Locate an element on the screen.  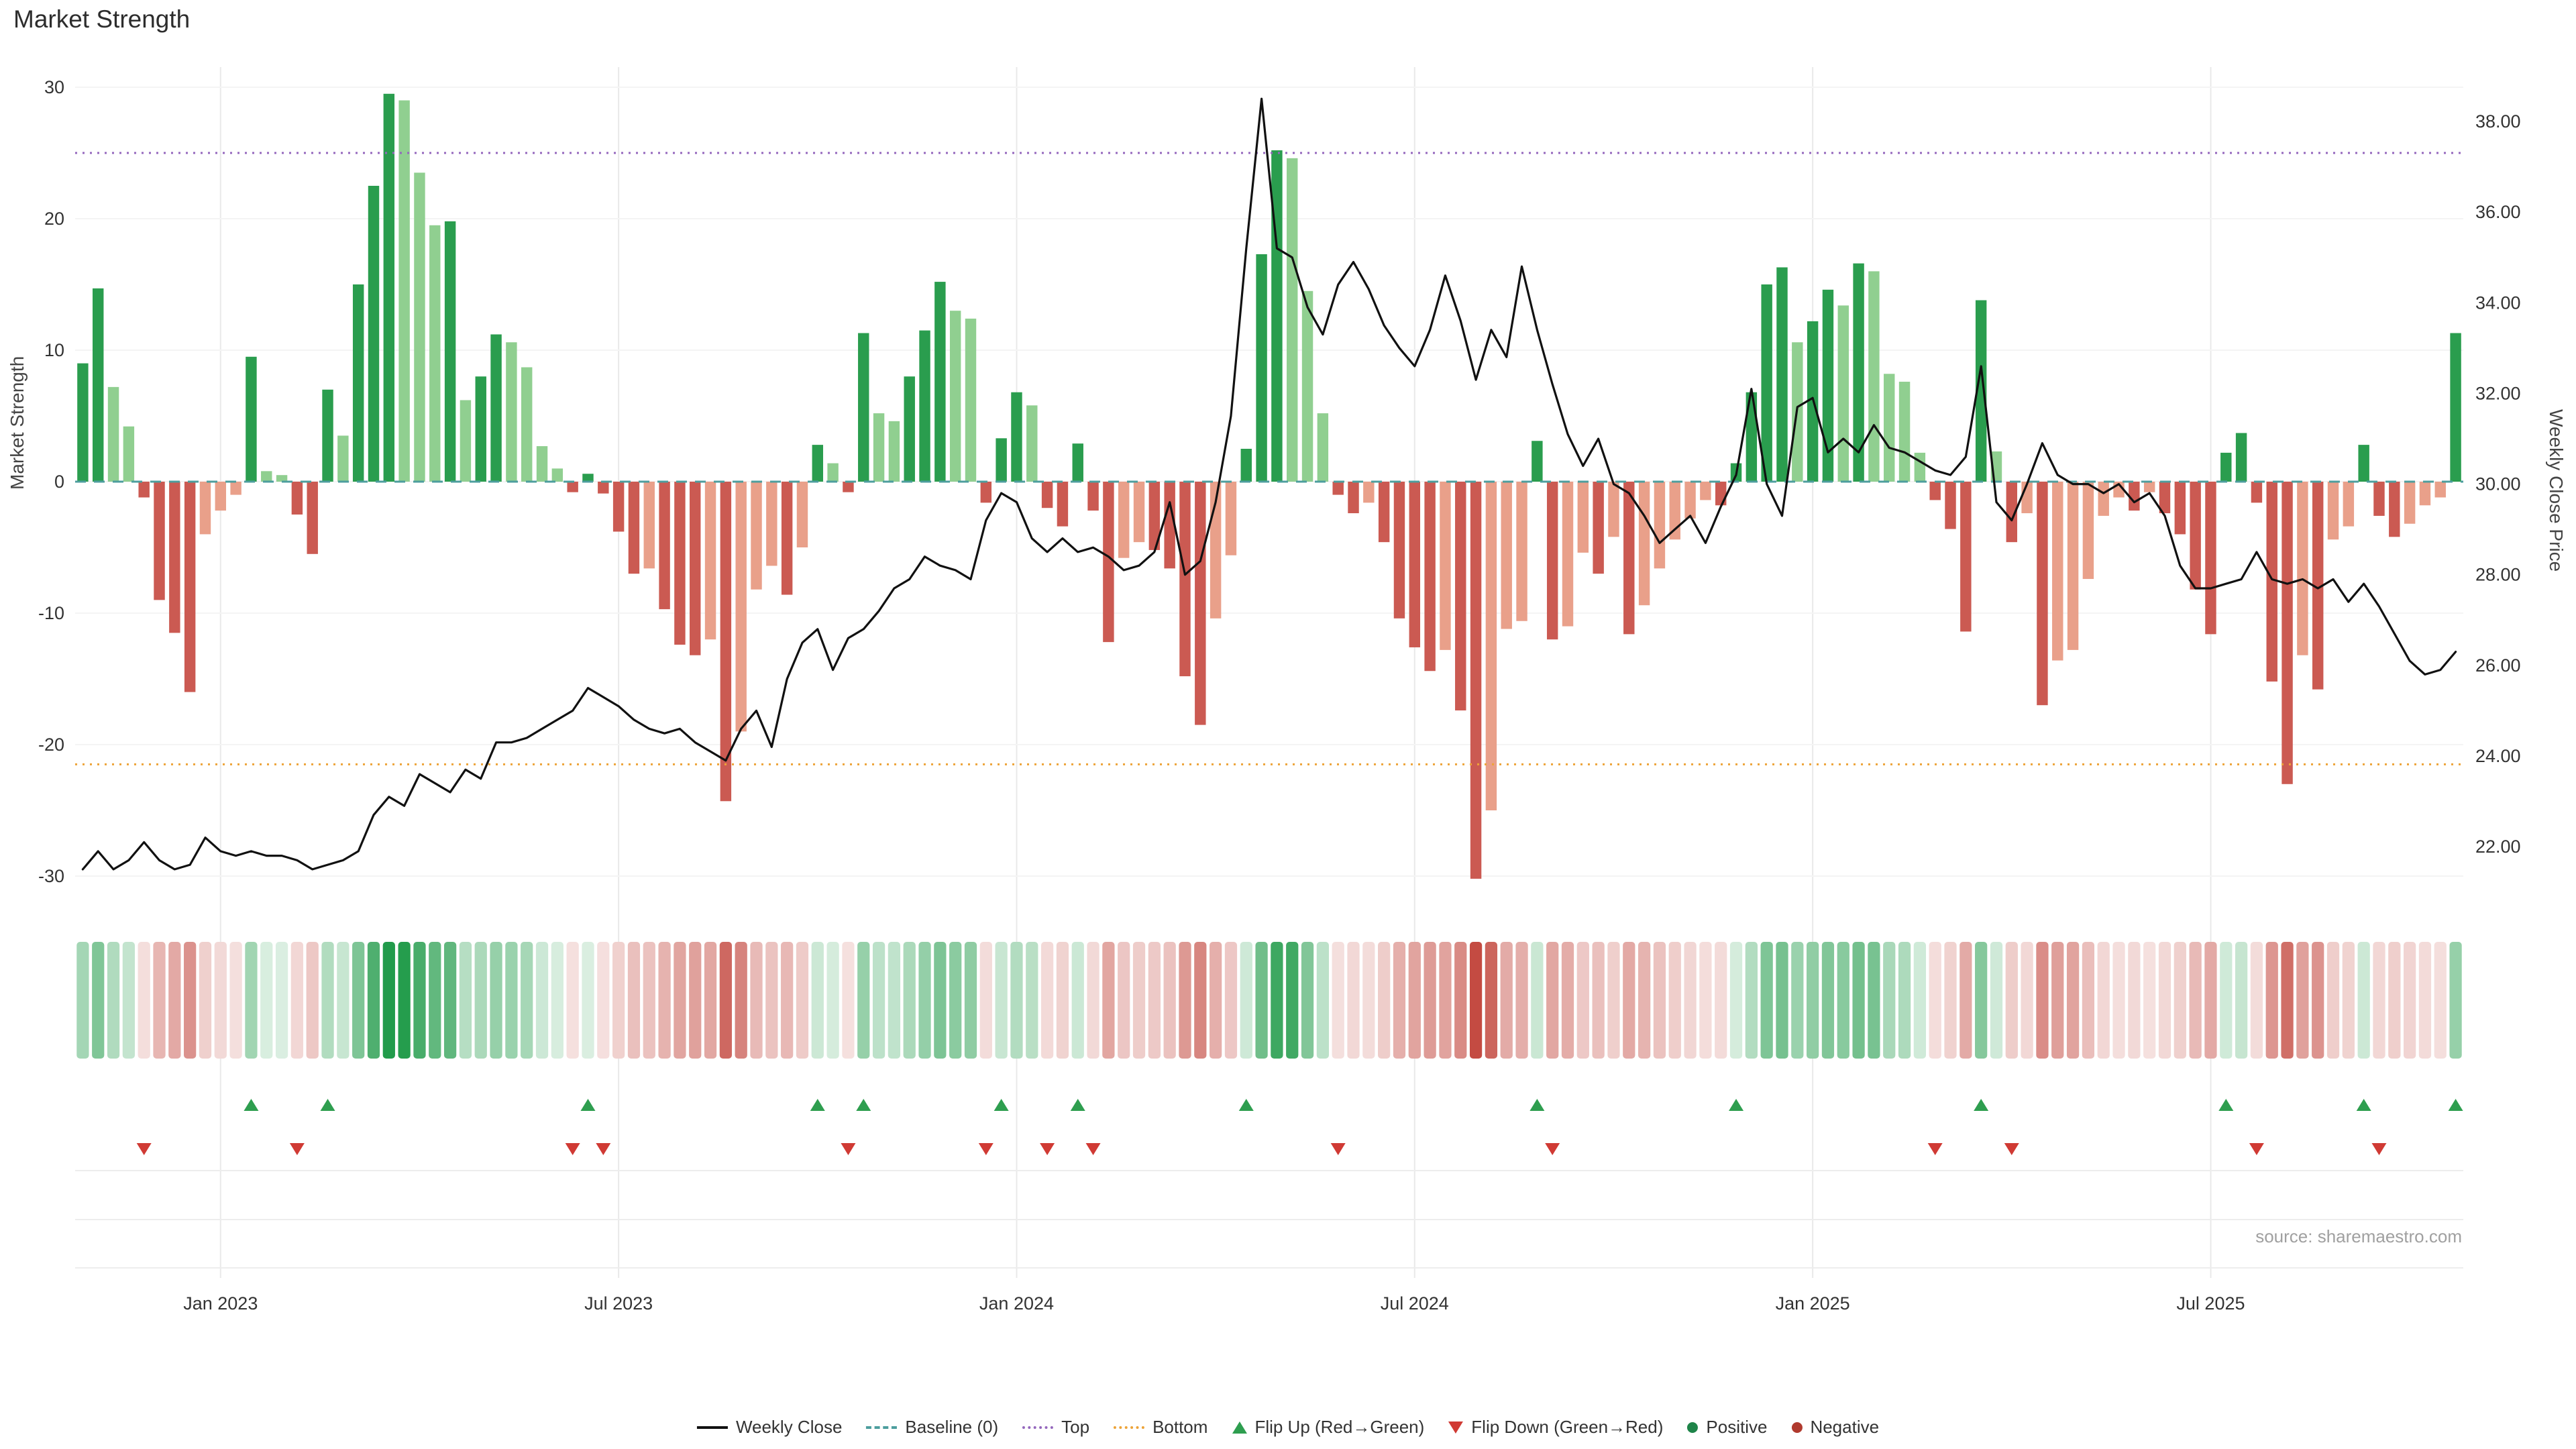
legend-item-negative: Negative is located at coordinates (1835, 1427).